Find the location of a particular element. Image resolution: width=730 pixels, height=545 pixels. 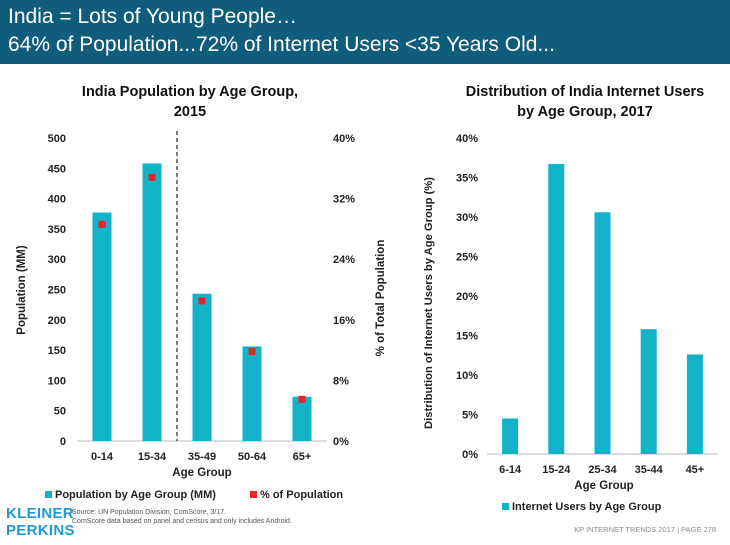

right-x-axis-title: Age Group is located at coordinates (603, 486).